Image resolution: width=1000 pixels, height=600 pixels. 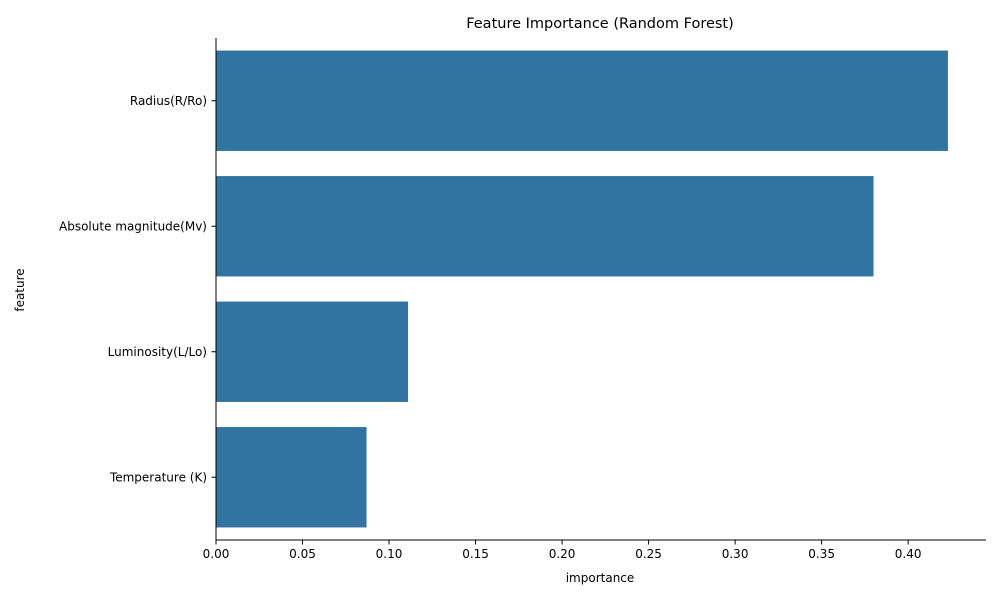 What do you see at coordinates (562, 554) in the screenshot?
I see `x-tick-label: 0.20` at bounding box center [562, 554].